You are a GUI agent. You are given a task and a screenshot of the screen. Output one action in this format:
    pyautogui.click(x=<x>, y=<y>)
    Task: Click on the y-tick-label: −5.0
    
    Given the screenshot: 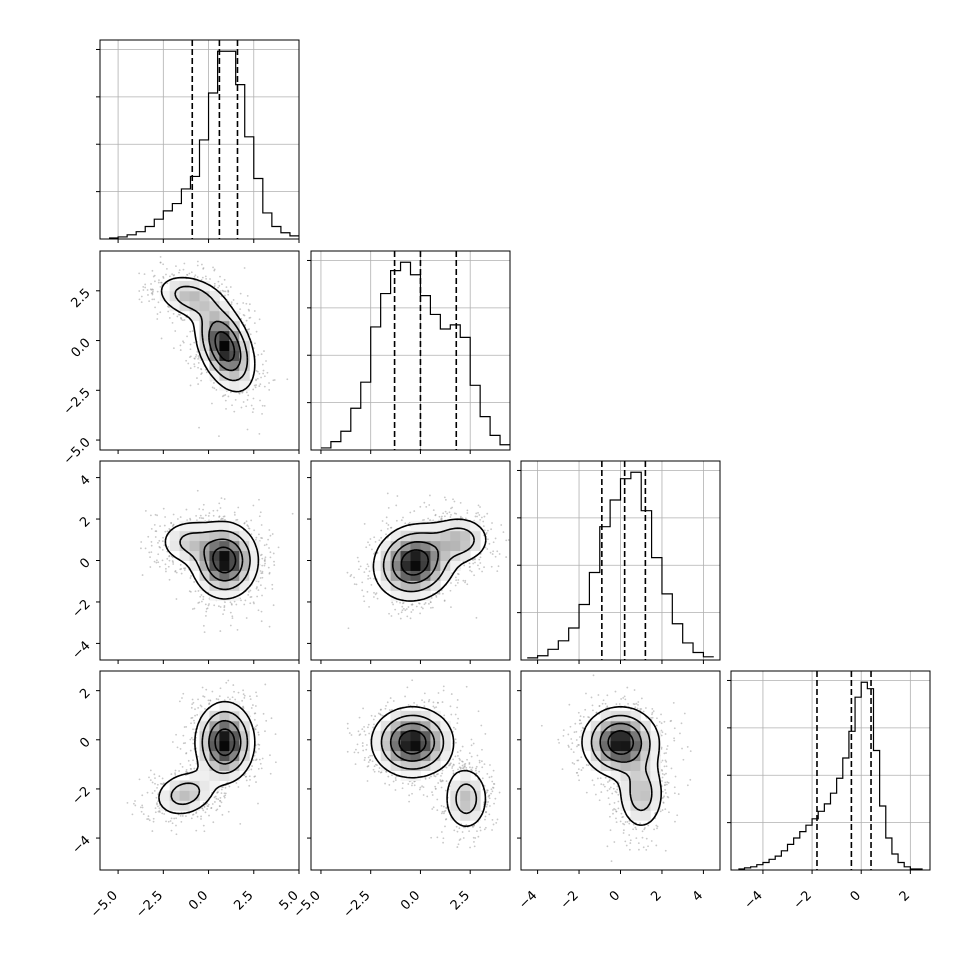 What is the action you would take?
    pyautogui.click(x=77, y=451)
    